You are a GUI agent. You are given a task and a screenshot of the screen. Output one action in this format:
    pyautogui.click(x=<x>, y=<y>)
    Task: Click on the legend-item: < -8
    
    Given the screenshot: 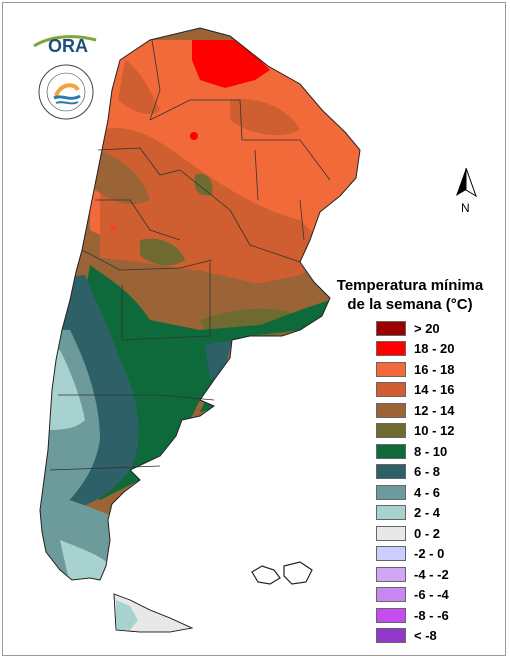 What is the action you would take?
    pyautogui.click(x=436, y=636)
    